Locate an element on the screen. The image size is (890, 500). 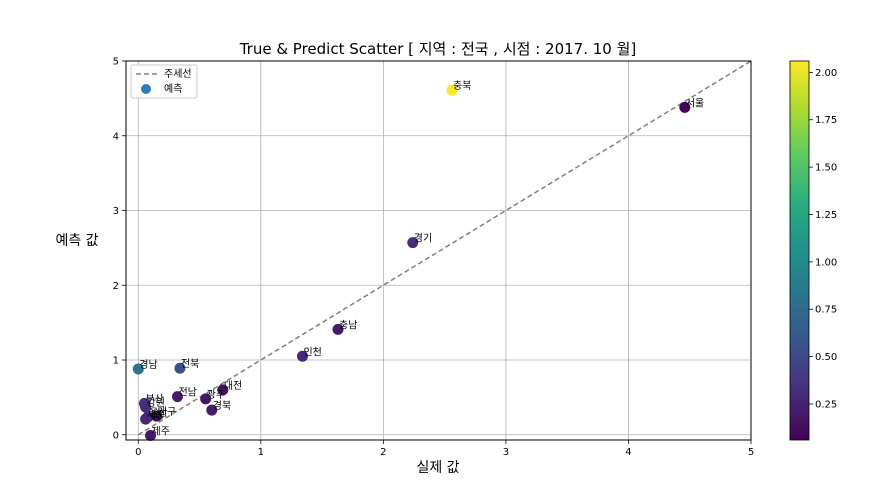
colorbar: 0.25 0.50 0.75 1.00 1.25 1.50 1.75 2.00 is located at coordinates (813, 250).